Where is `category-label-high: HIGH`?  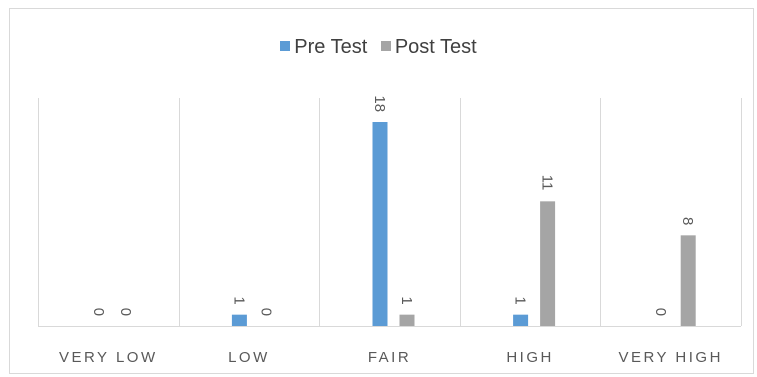
category-label-high: HIGH is located at coordinates (530, 357).